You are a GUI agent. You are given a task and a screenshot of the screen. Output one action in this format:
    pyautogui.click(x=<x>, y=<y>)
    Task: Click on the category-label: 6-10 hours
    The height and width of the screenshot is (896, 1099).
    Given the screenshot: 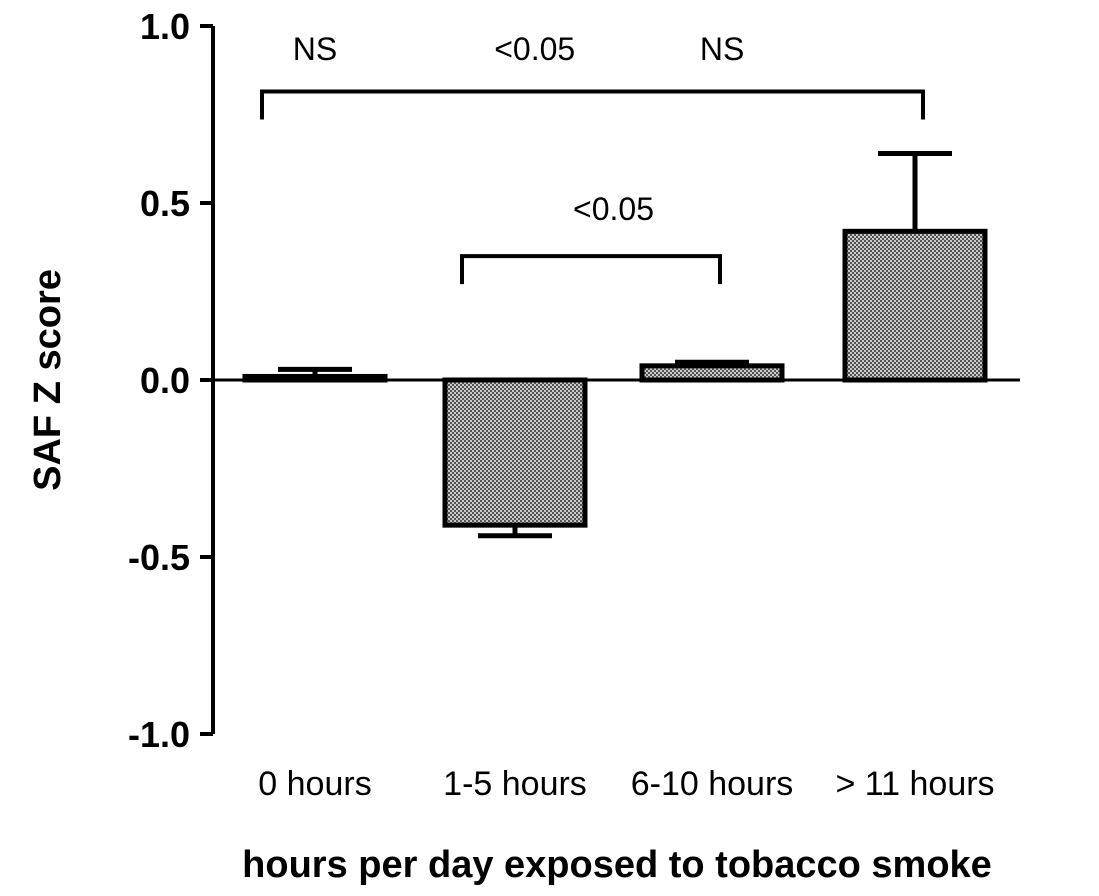 What is the action you would take?
    pyautogui.click(x=712, y=784)
    